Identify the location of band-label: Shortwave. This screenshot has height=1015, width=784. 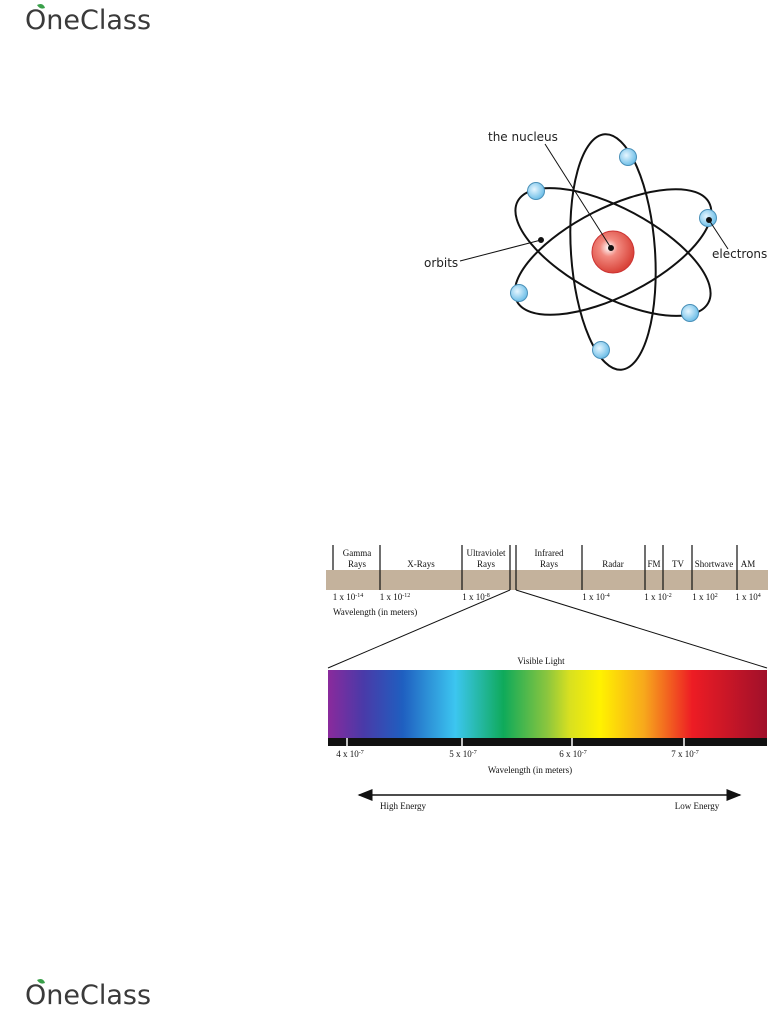
(714, 564).